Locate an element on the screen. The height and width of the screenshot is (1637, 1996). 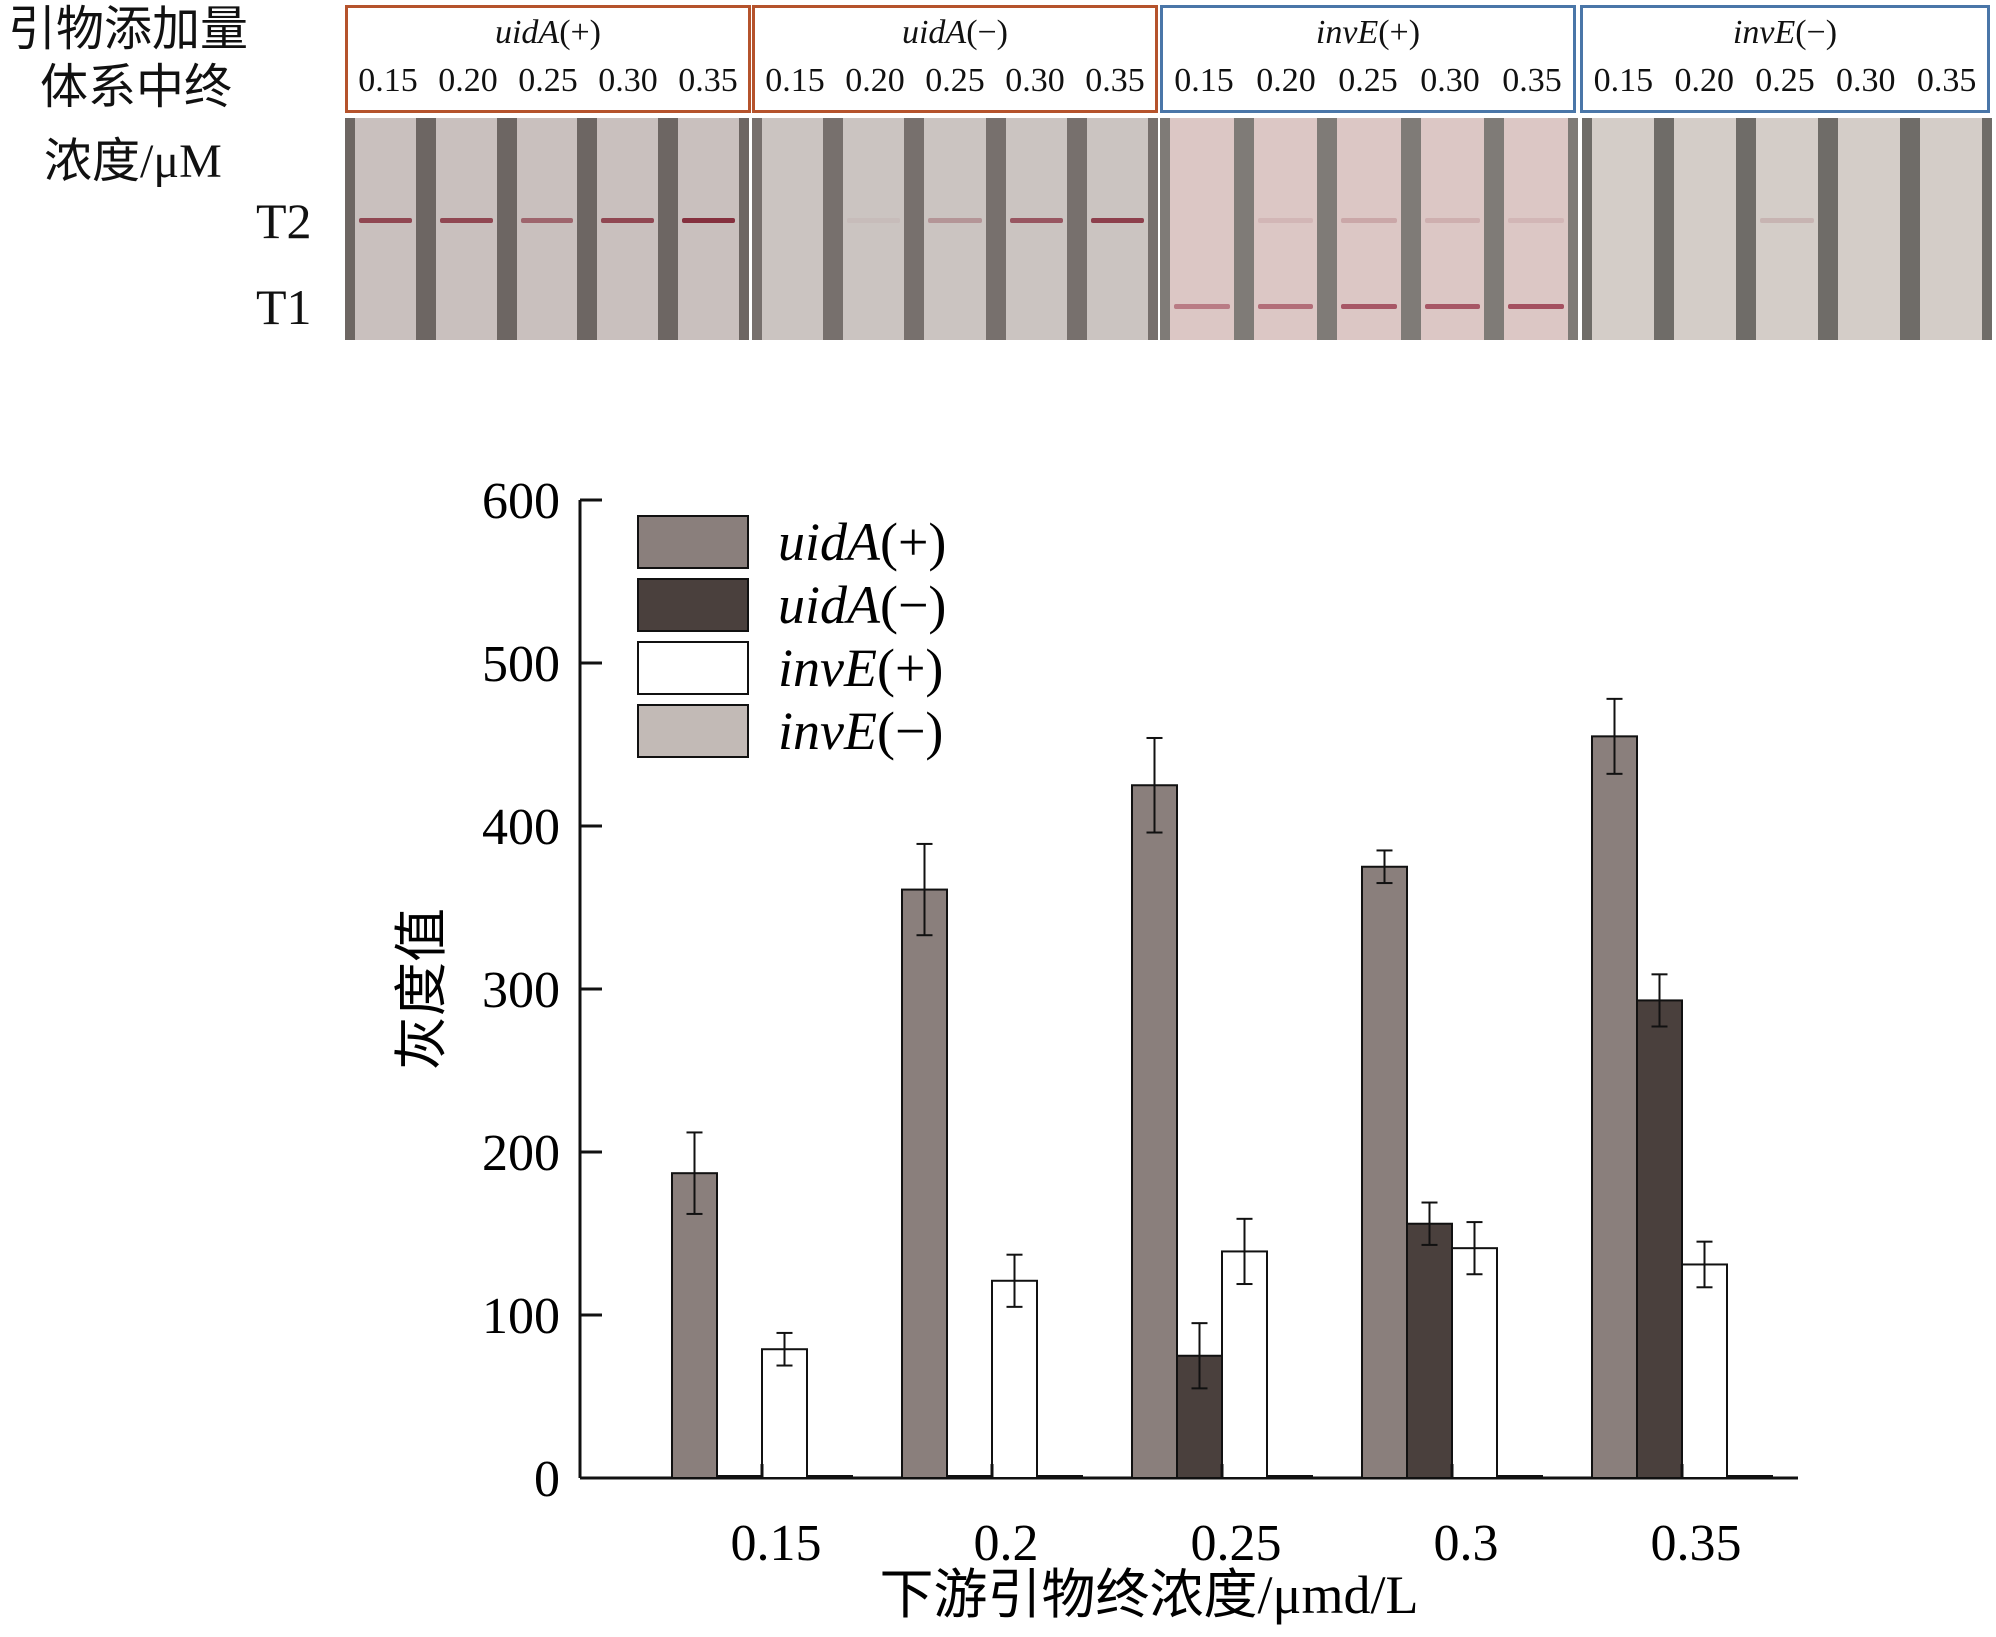
strip-group-title: invE(+) is located at coordinates (1368, 33).